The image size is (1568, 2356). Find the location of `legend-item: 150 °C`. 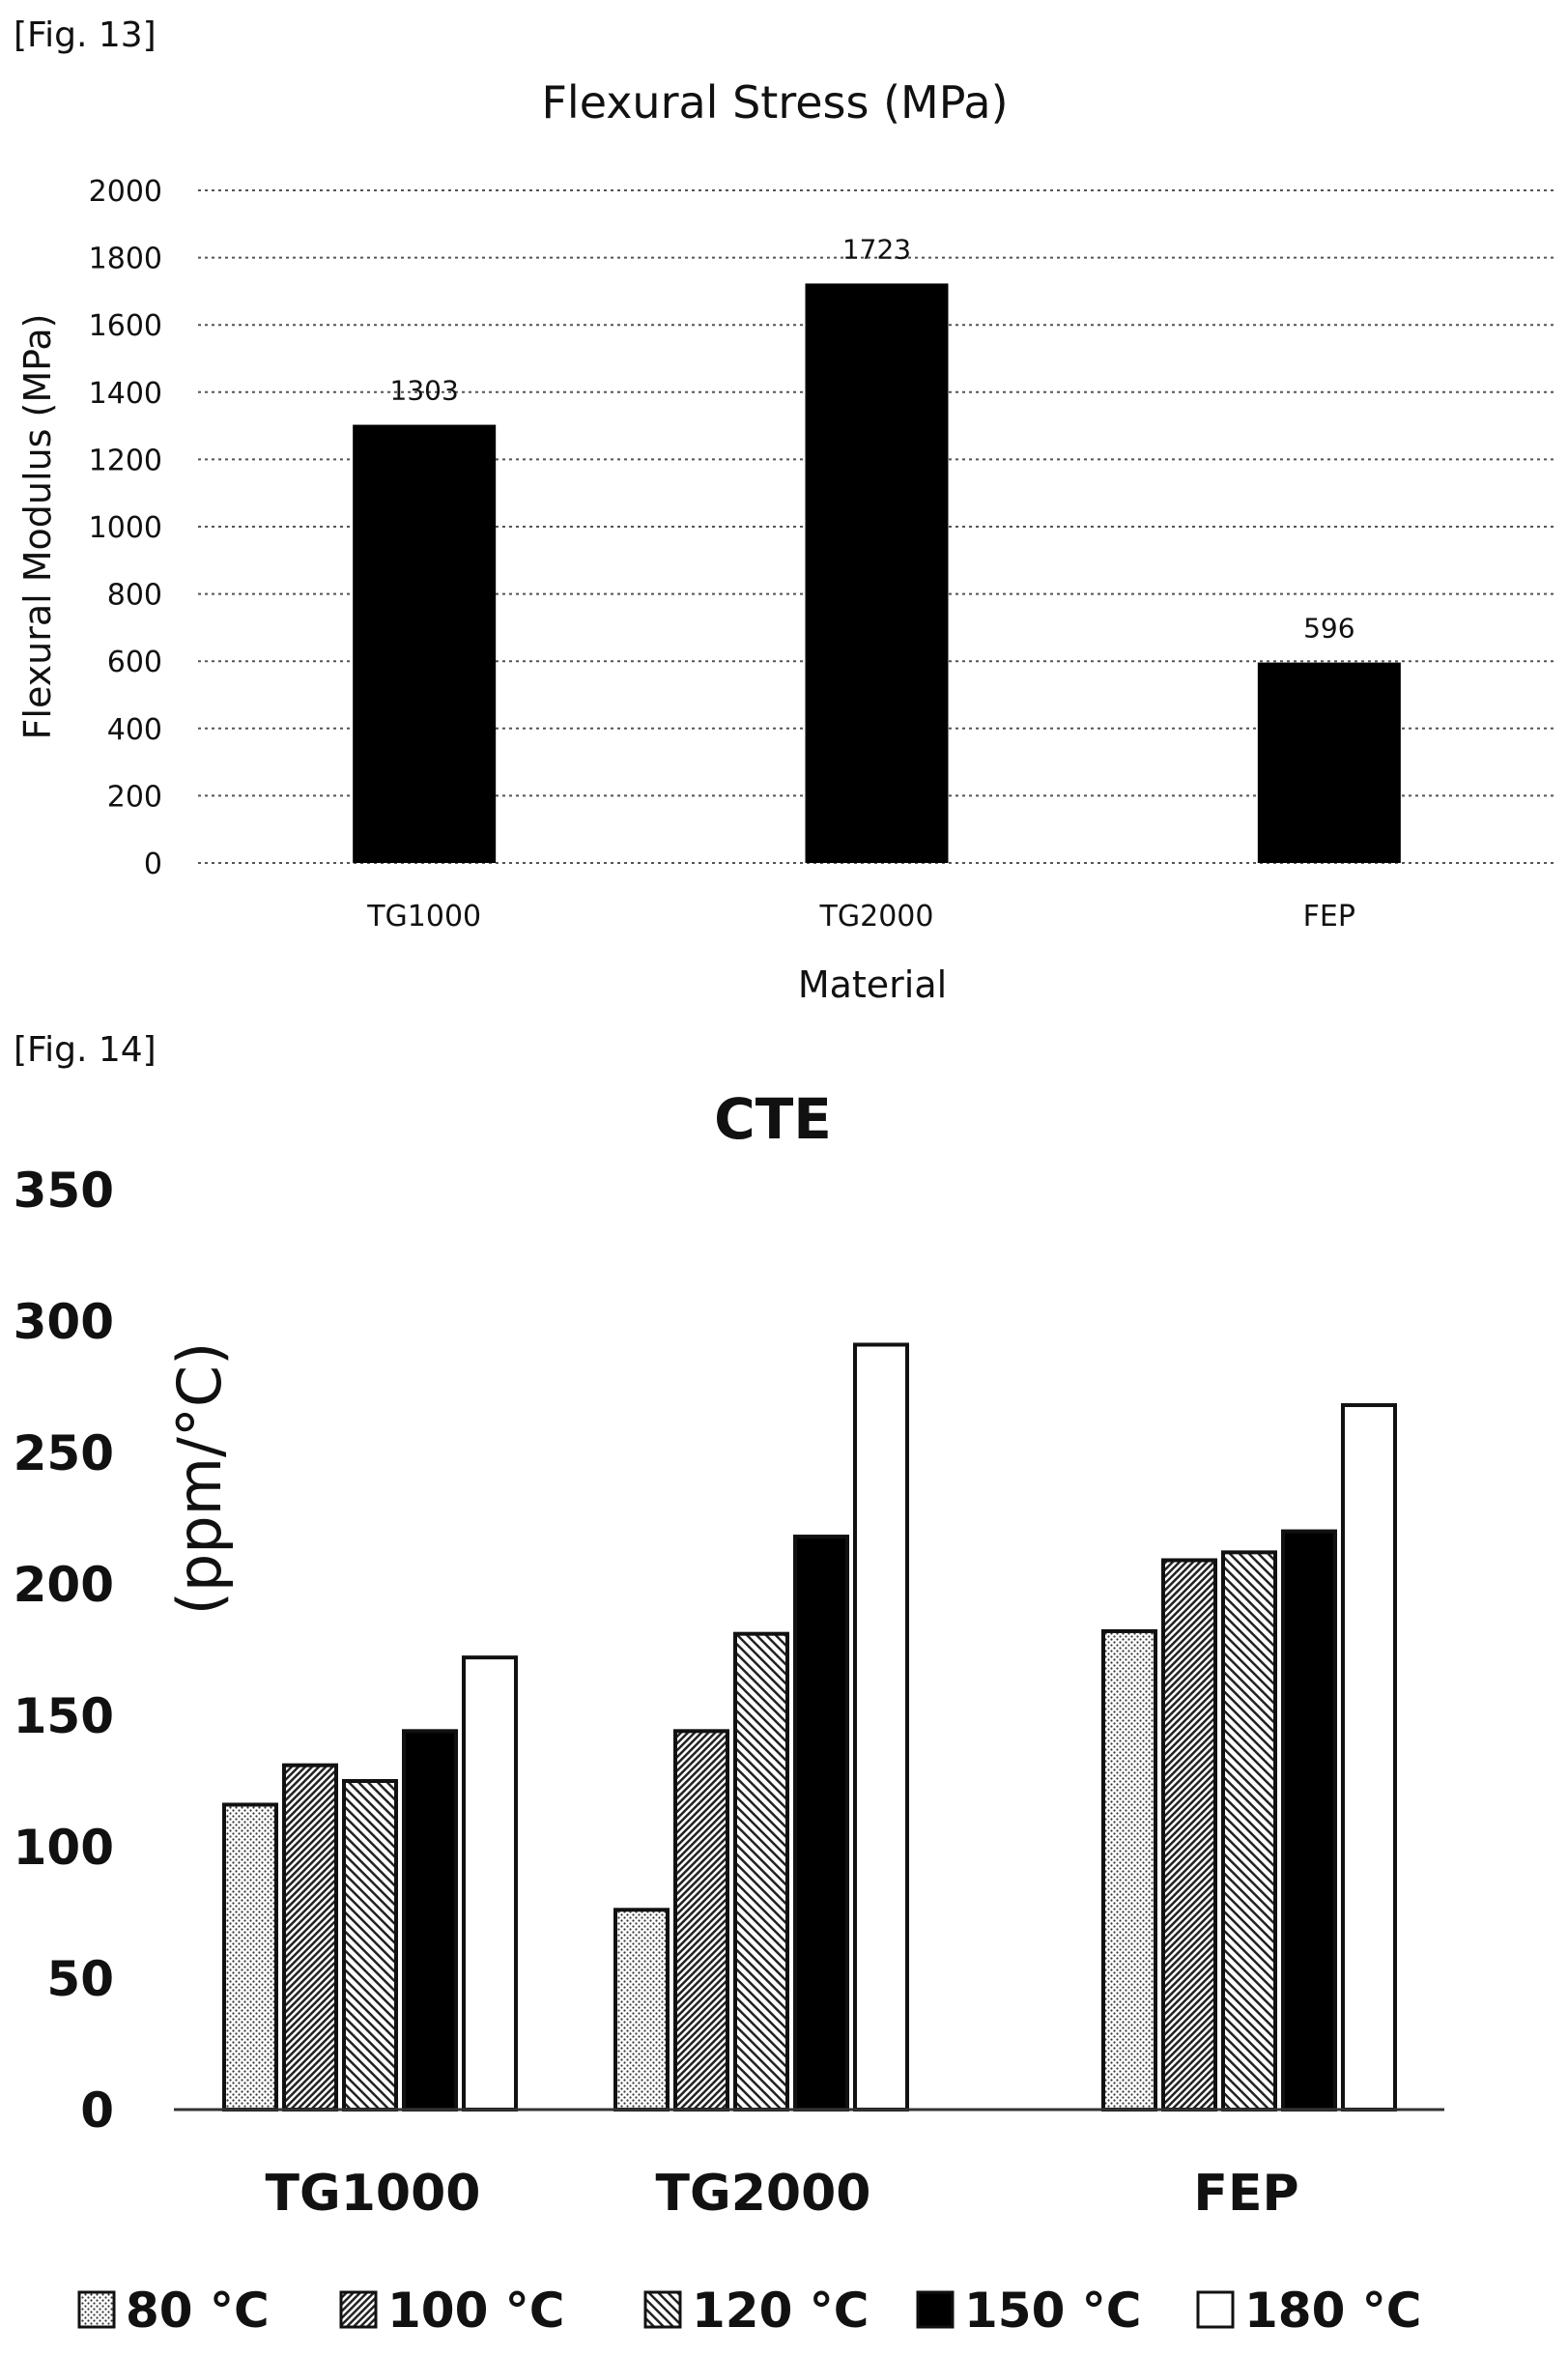

legend-item: 150 °C is located at coordinates (1028, 2311).